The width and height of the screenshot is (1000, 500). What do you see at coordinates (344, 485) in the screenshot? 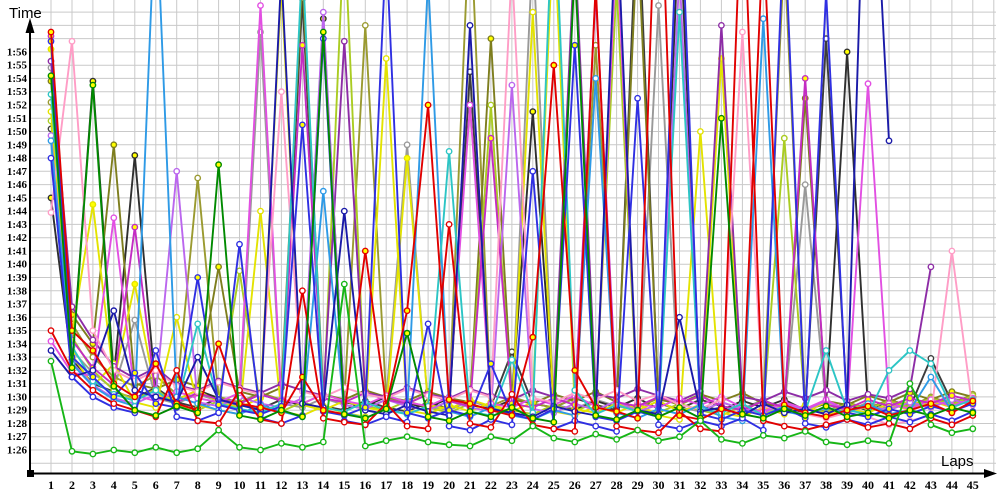
I see `x-tick-label: 15` at bounding box center [344, 485].